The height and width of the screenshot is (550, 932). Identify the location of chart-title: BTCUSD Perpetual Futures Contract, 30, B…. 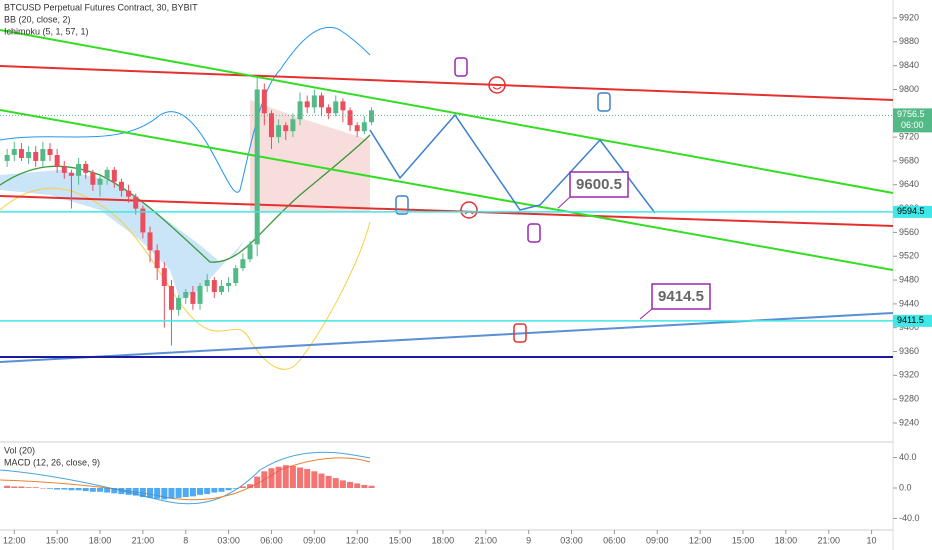
(101, 7).